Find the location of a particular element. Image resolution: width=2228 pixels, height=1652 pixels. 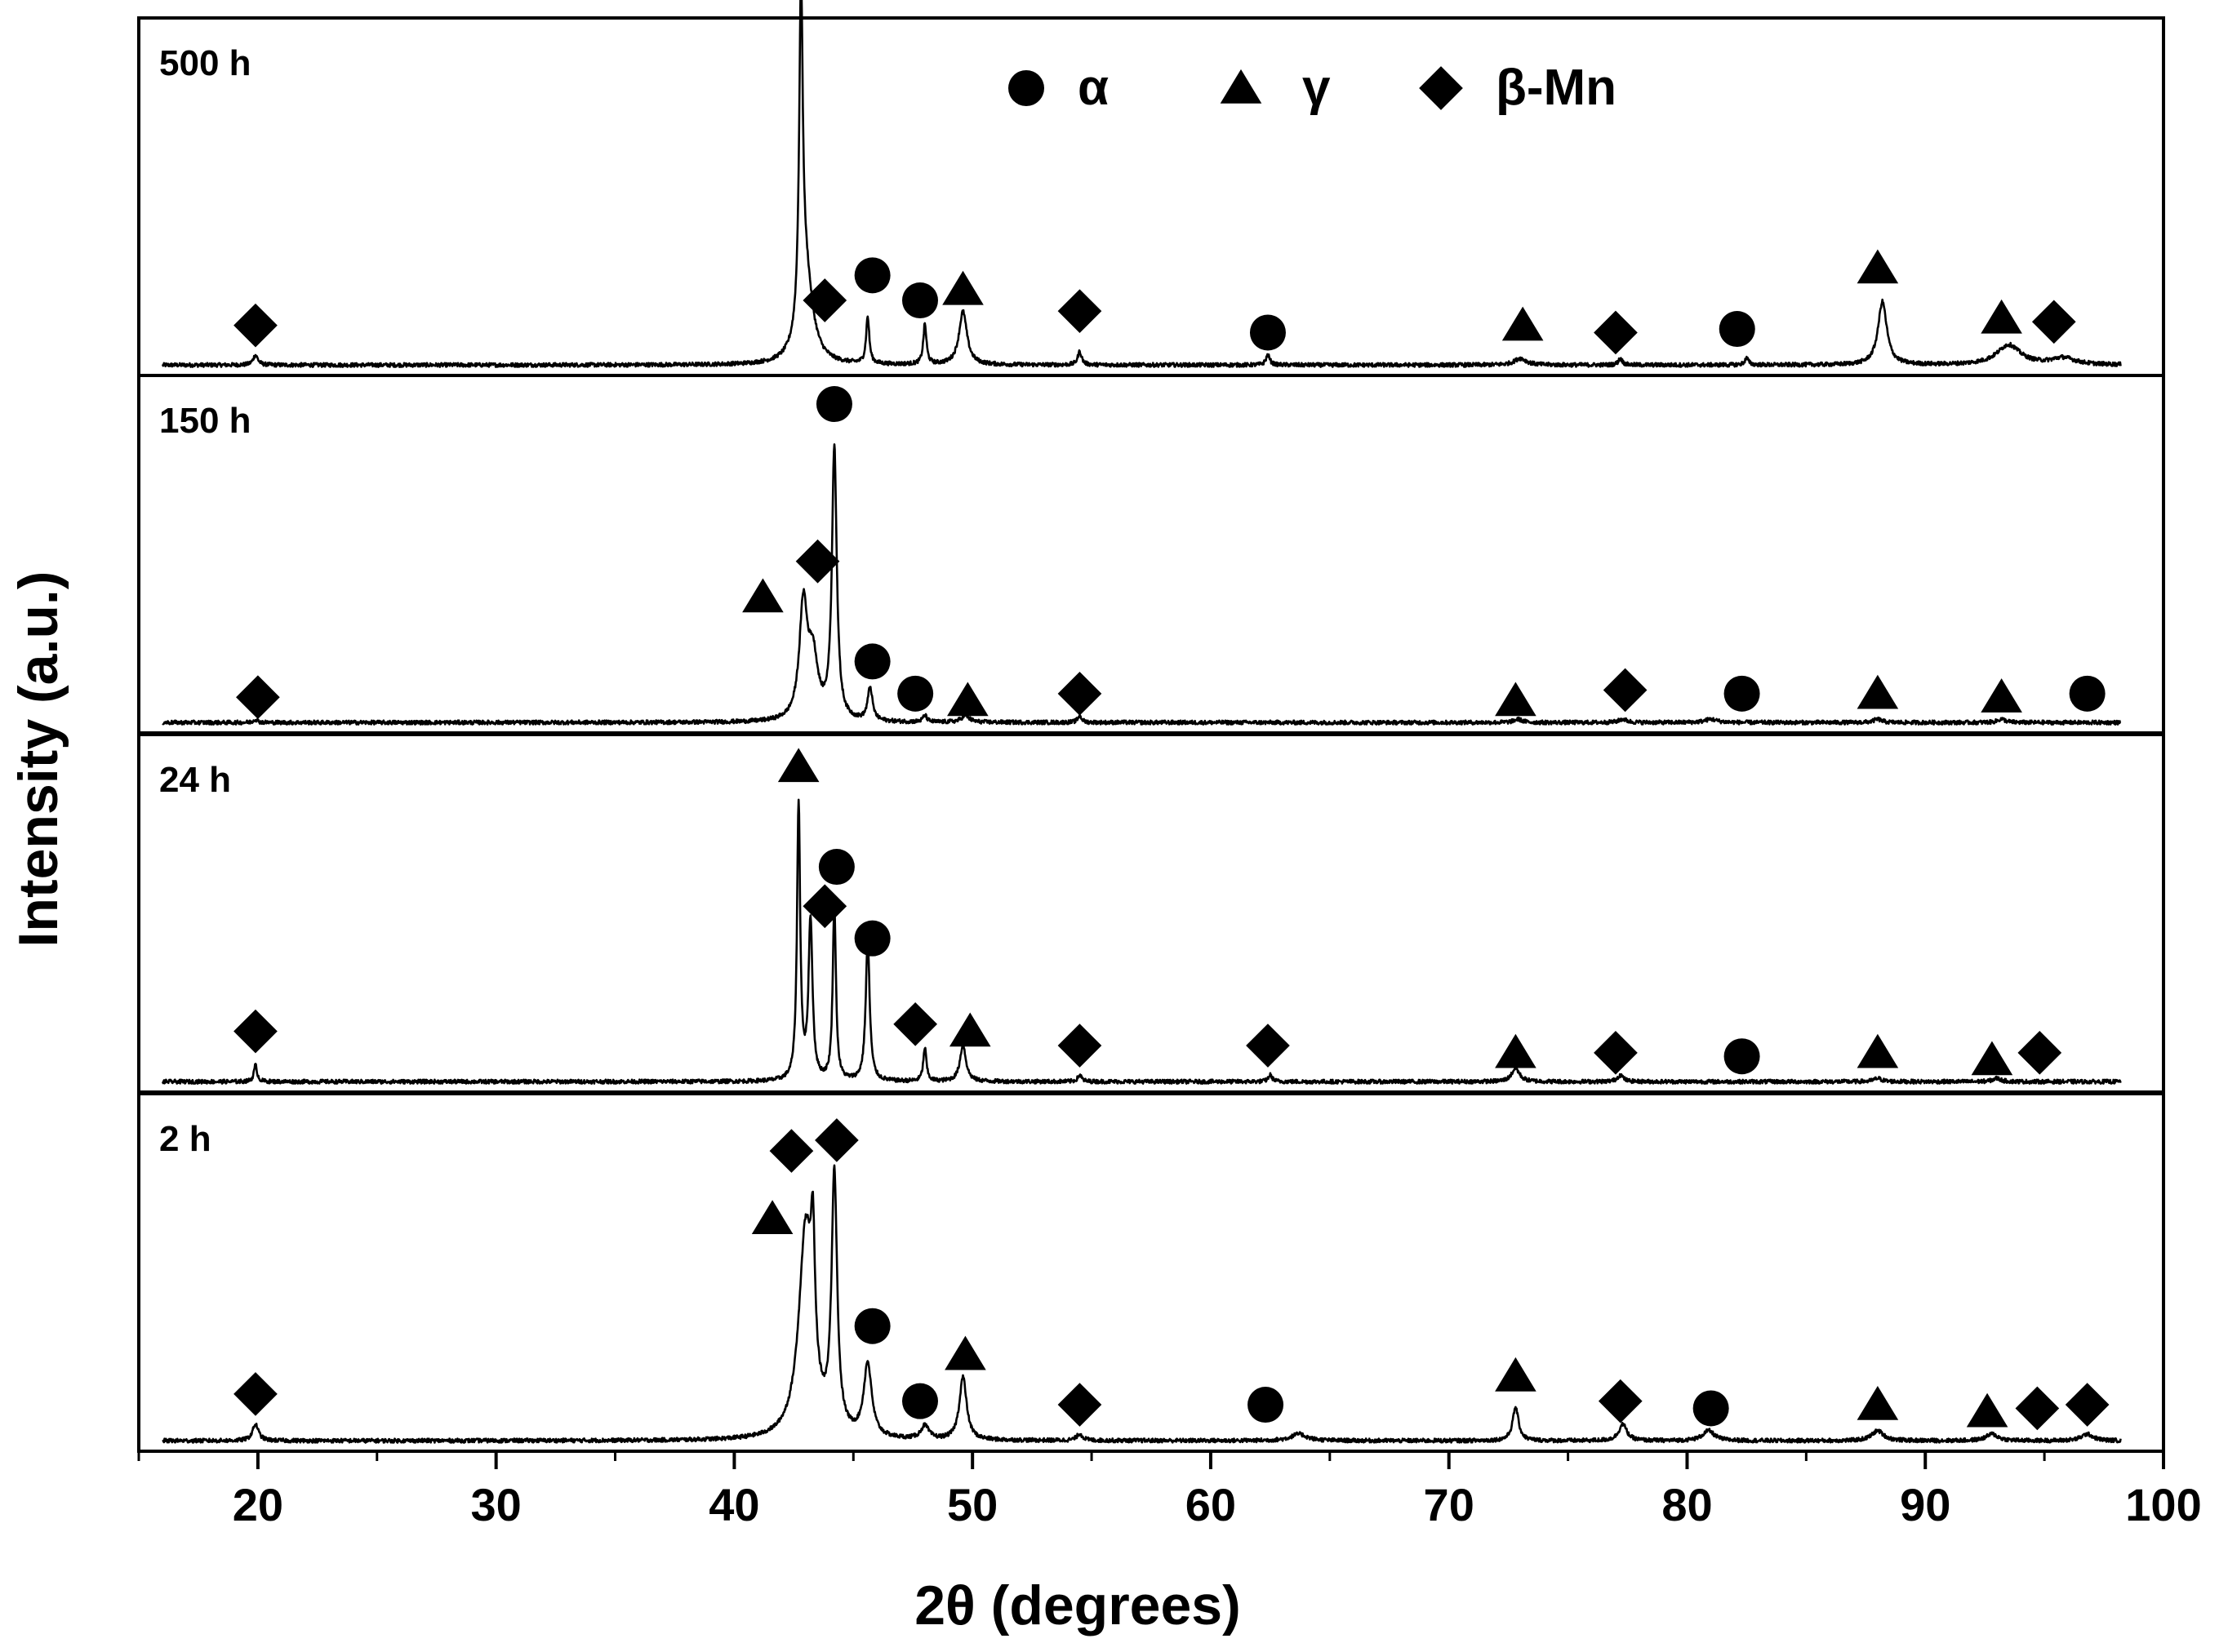

panel-label: 150 h is located at coordinates (205, 421).